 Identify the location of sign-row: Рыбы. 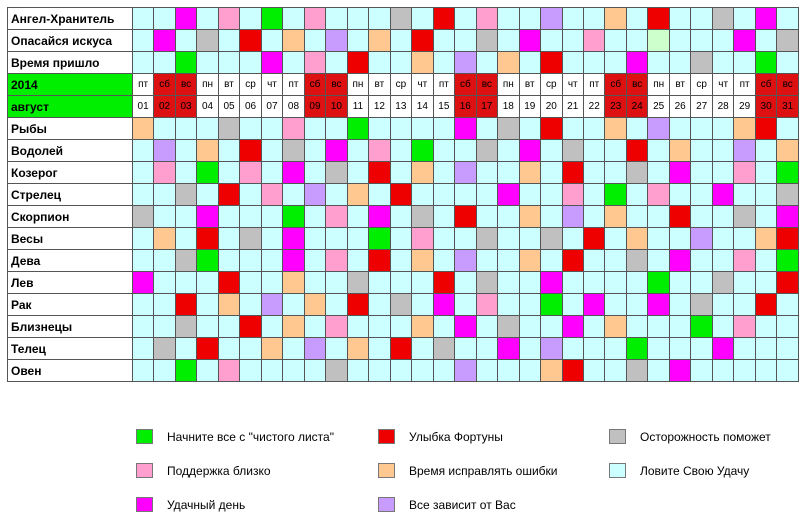
(403, 128).